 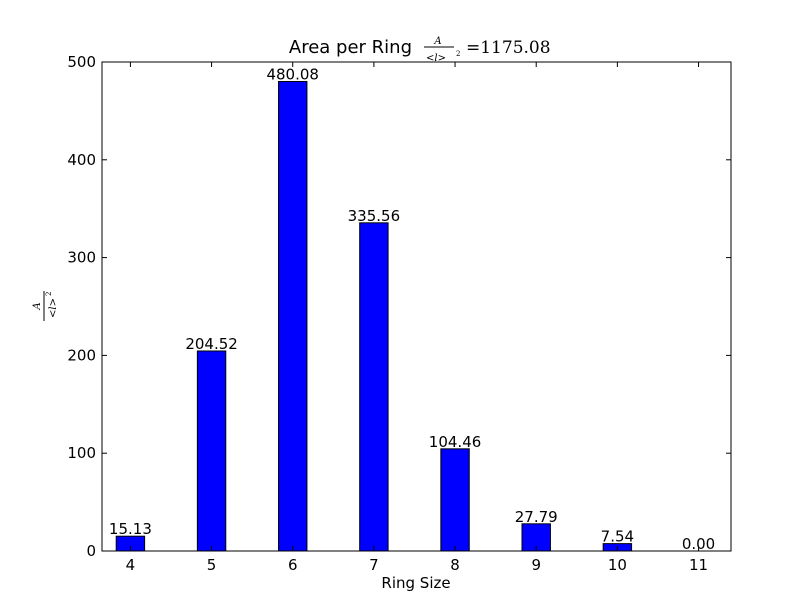 What do you see at coordinates (350, 47) in the screenshot?
I see `chart-title-text: Area per Ring` at bounding box center [350, 47].